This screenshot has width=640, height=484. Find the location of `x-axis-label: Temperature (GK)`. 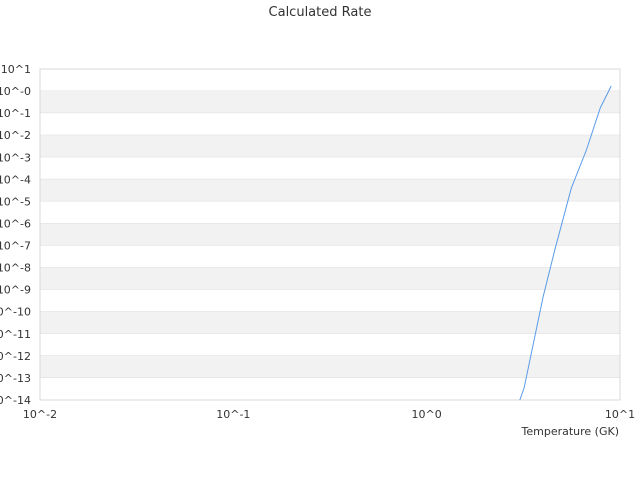

x-axis-label: Temperature (GK) is located at coordinates (570, 431).